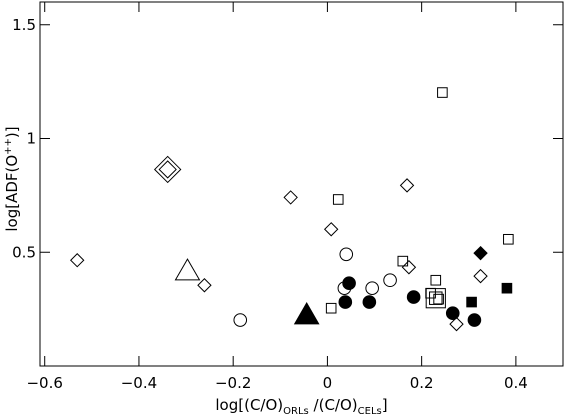 The height and width of the screenshot is (418, 565). Describe the element at coordinates (333, 405) in the screenshot. I see `x-label-part: /(C/O)` at that location.